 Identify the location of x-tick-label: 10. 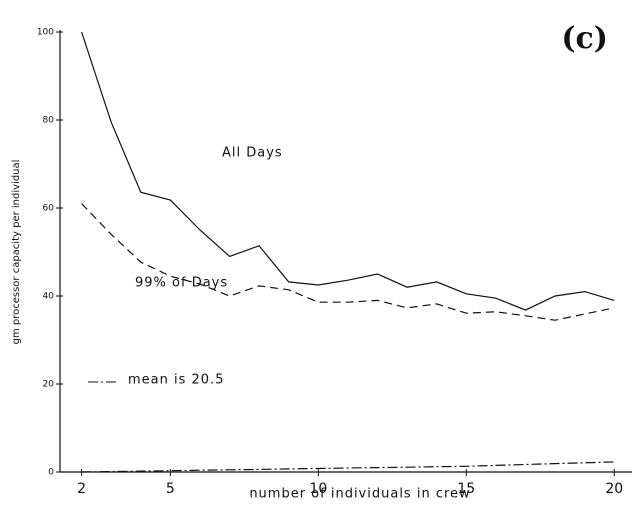
(318, 489).